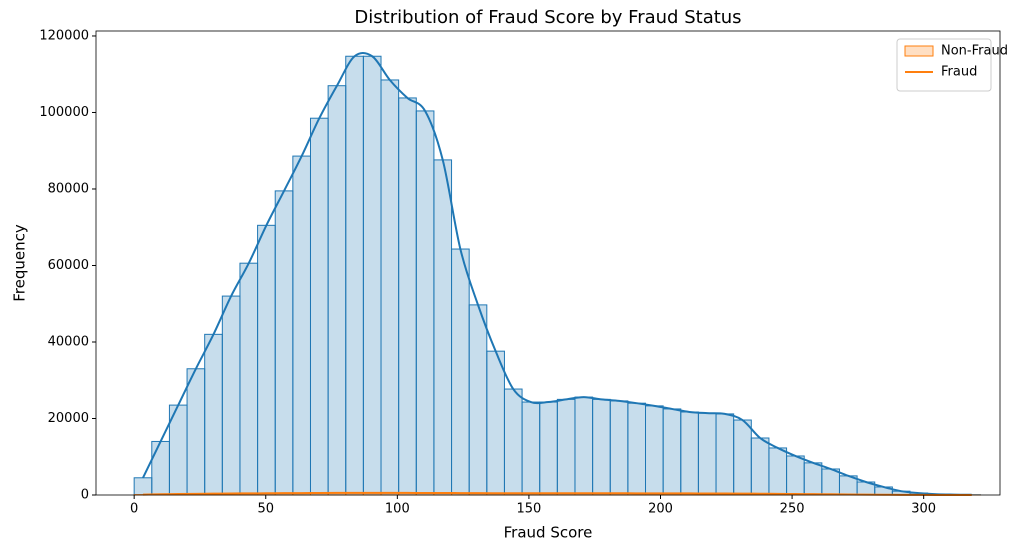  I want to click on x-tick-label: 0, so click(134, 509).